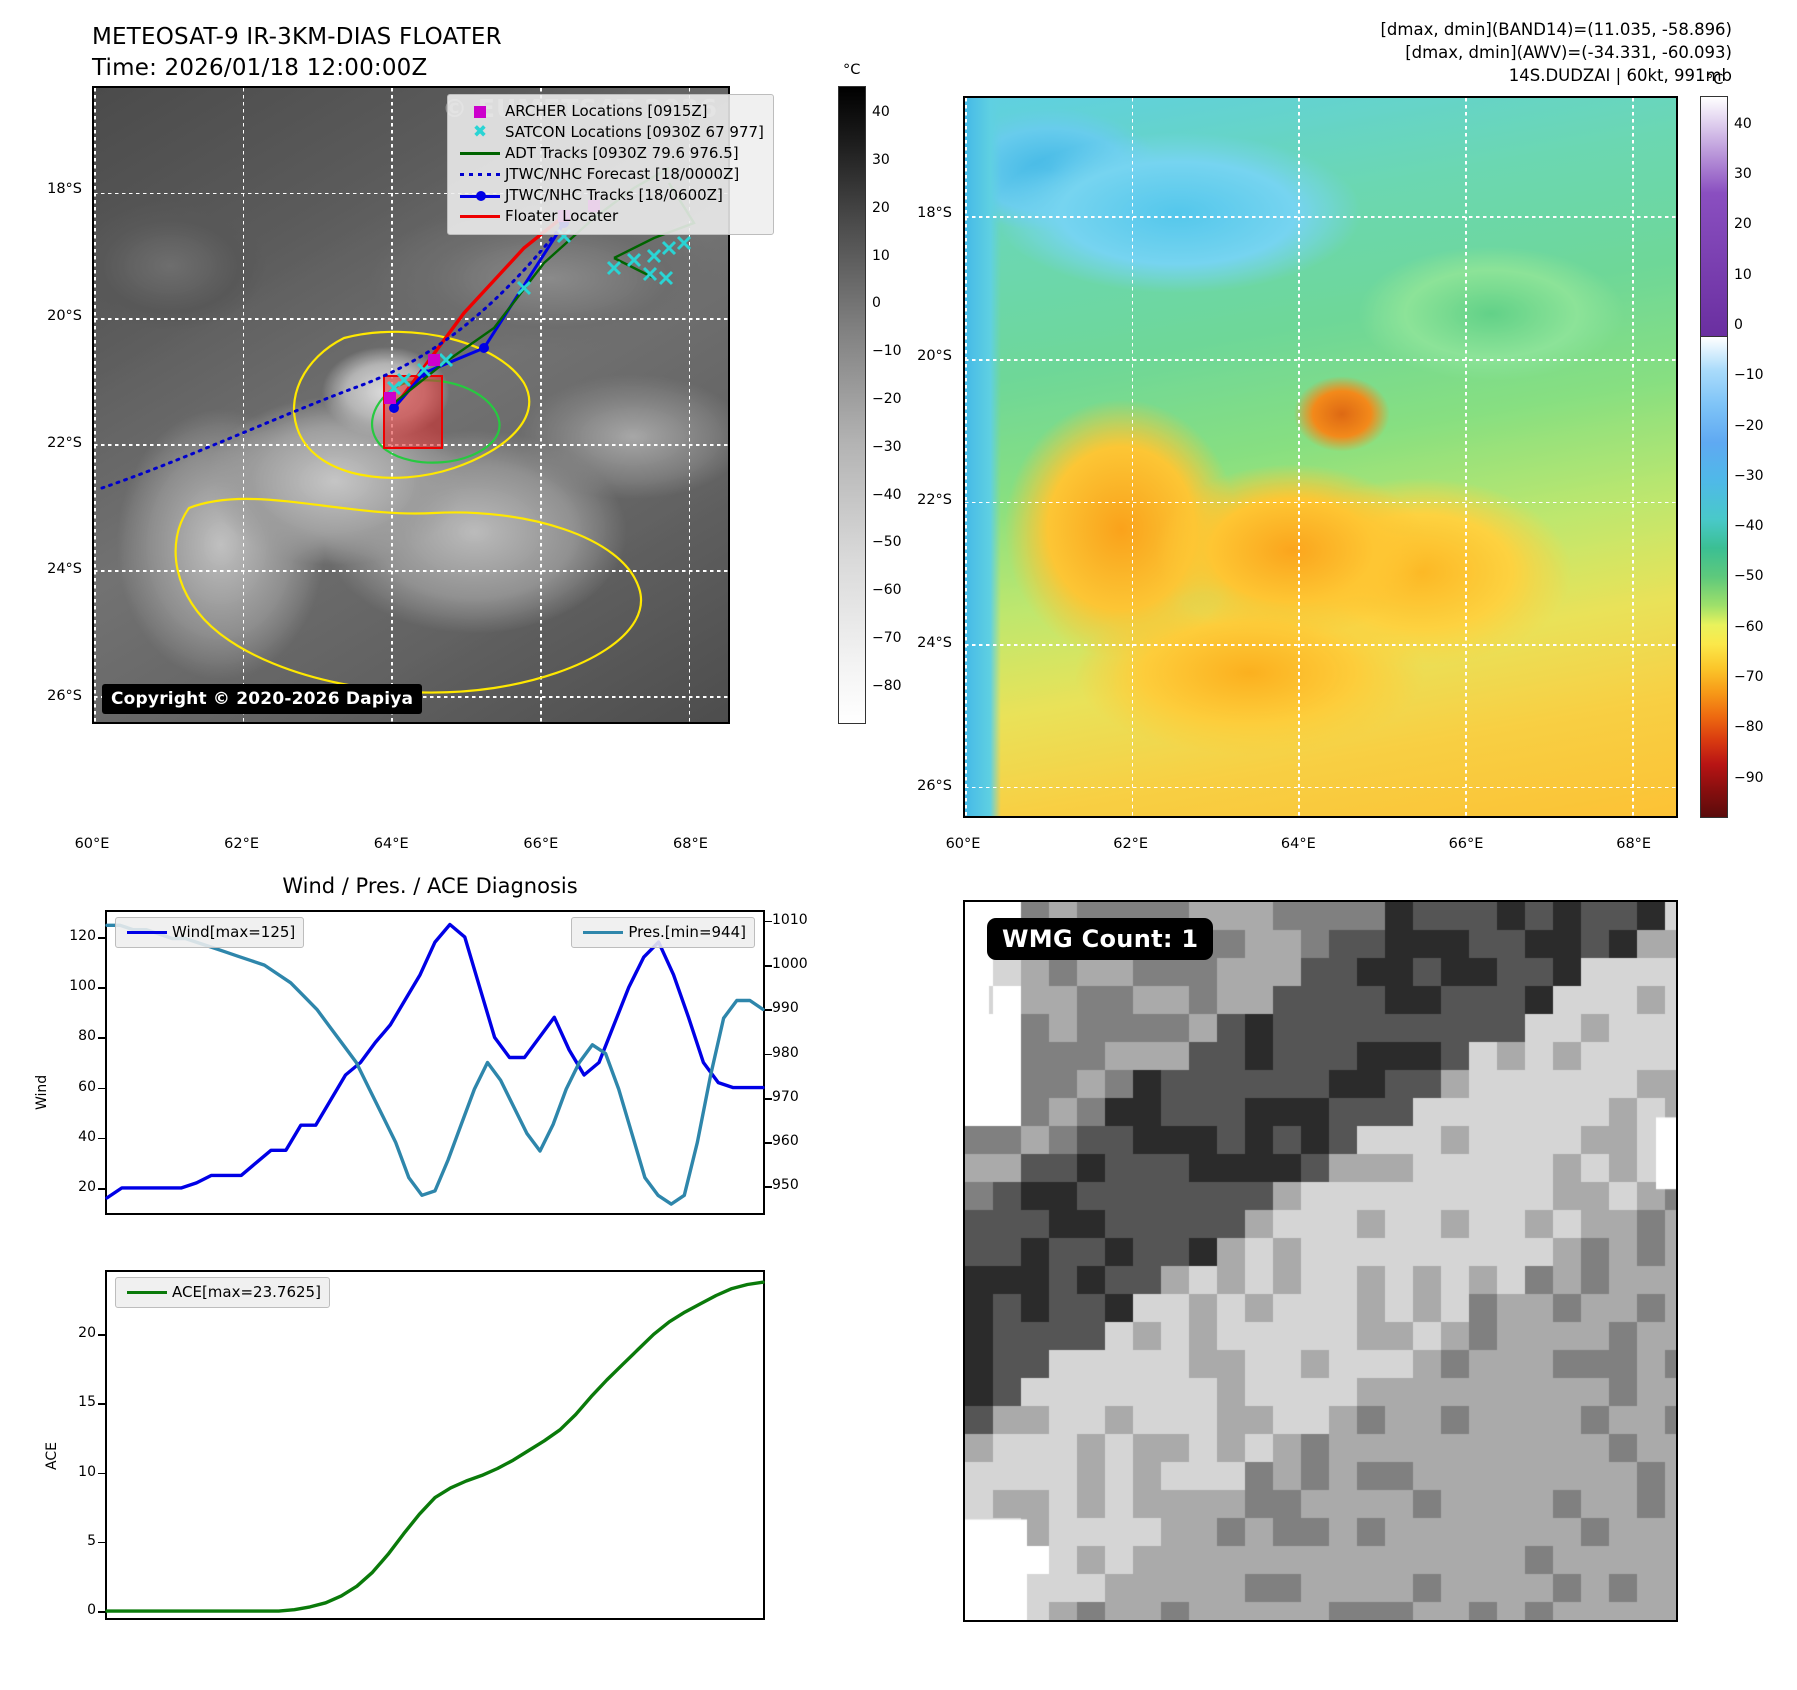 Image resolution: width=1797 pixels, height=1690 pixels. What do you see at coordinates (1714, 577) in the screenshot?
I see `wv-colorbar` at bounding box center [1714, 577].